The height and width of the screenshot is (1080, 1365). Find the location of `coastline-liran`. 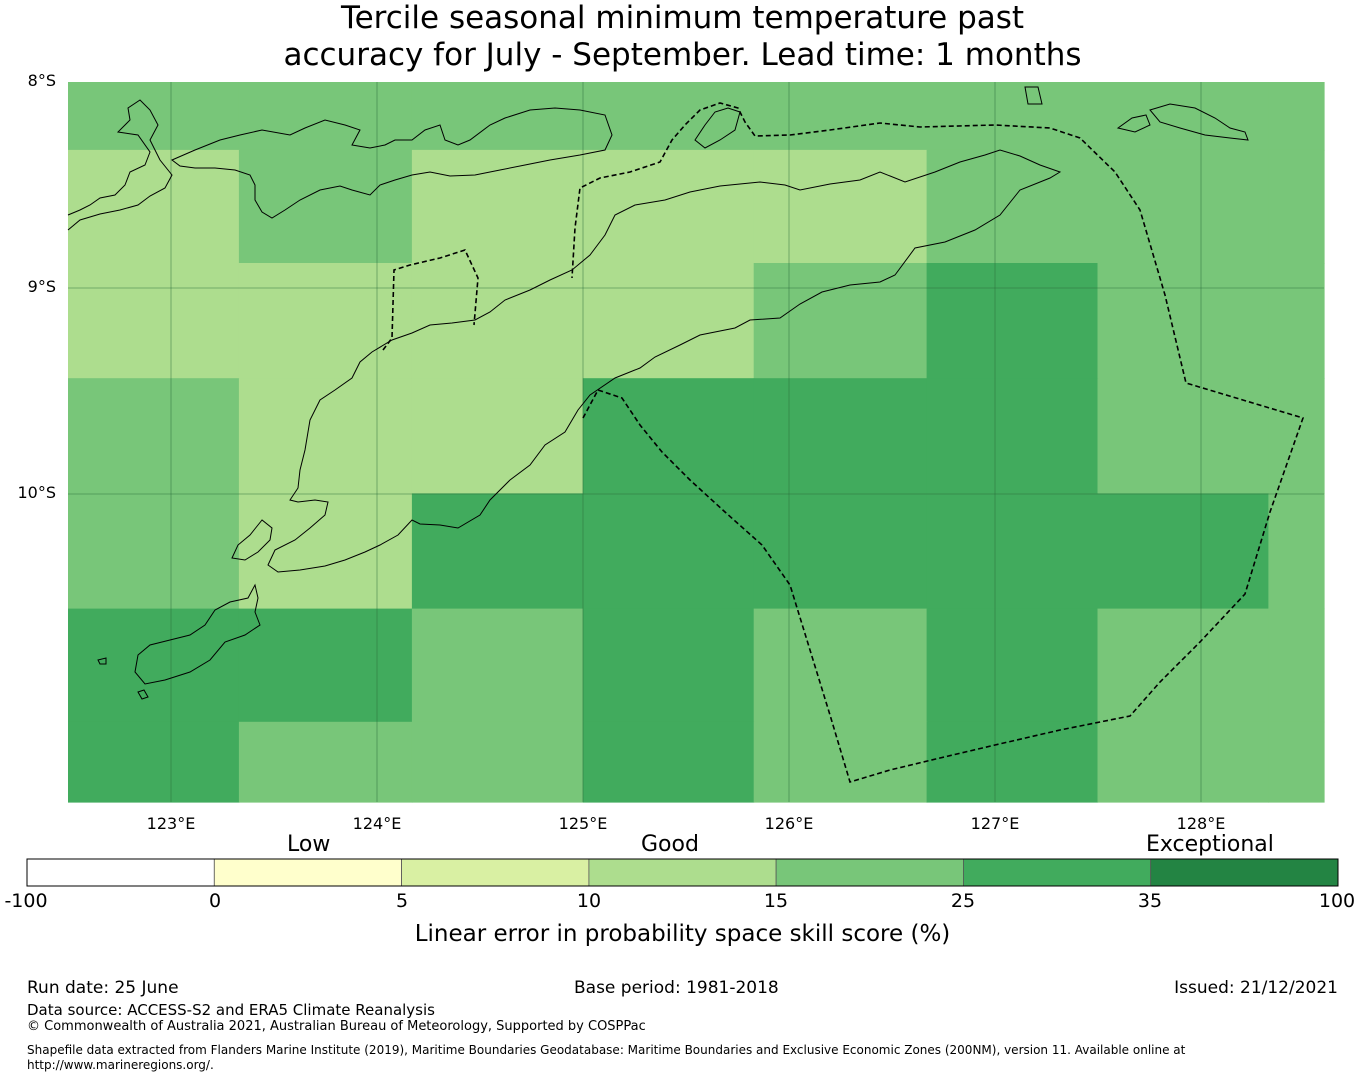

coastline-liran is located at coordinates (1133, 123).